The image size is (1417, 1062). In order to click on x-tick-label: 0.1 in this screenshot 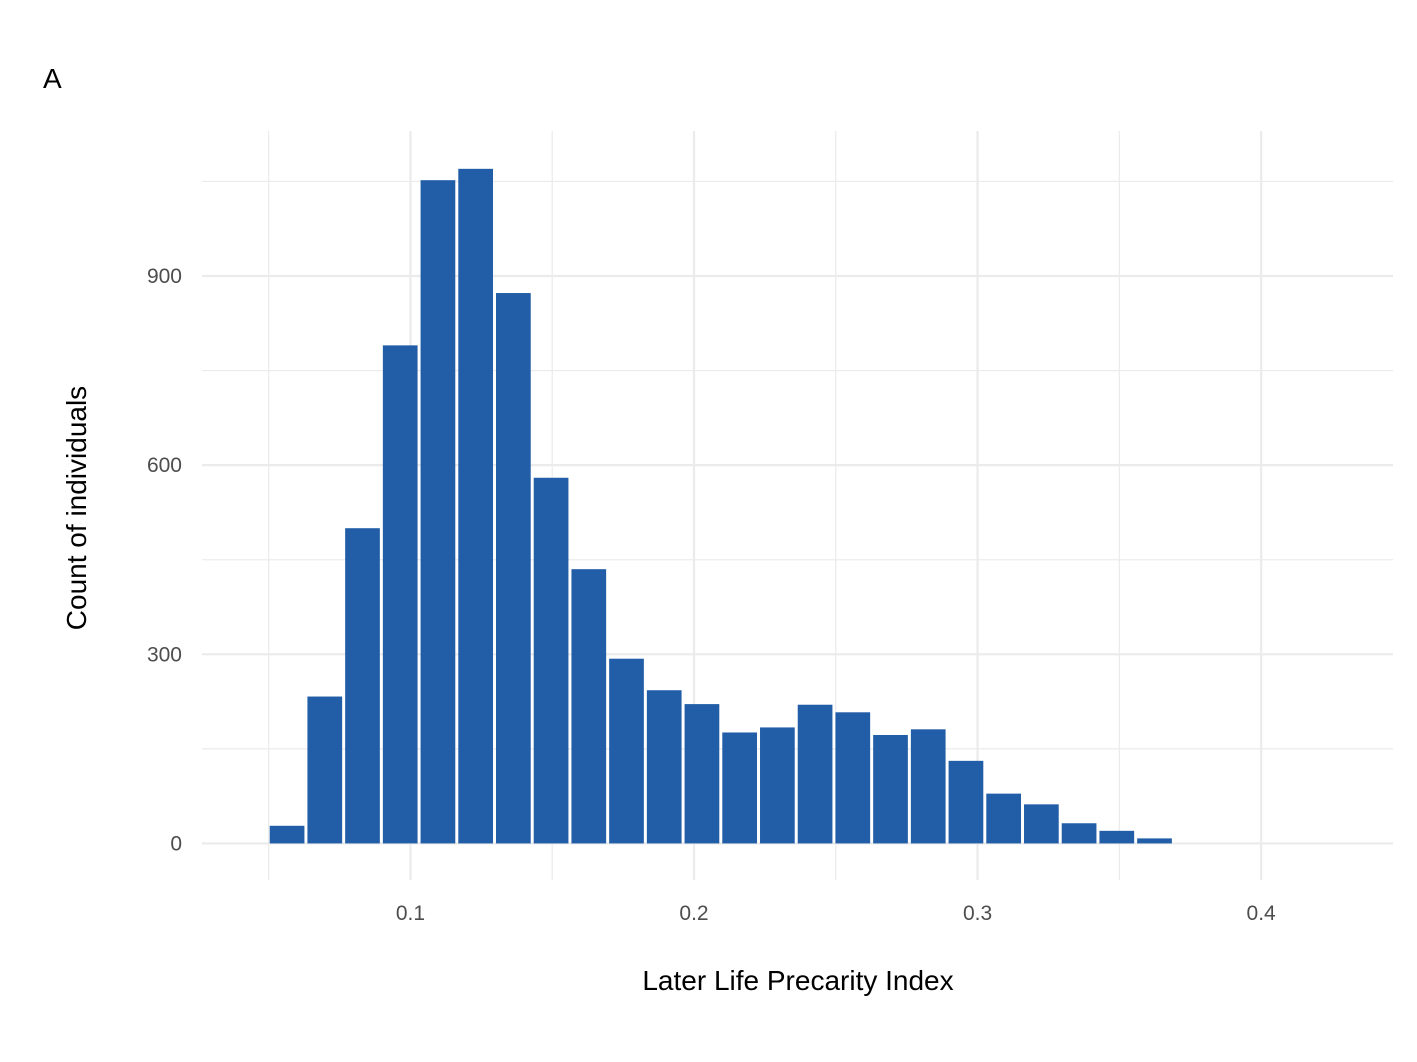, I will do `click(410, 913)`.